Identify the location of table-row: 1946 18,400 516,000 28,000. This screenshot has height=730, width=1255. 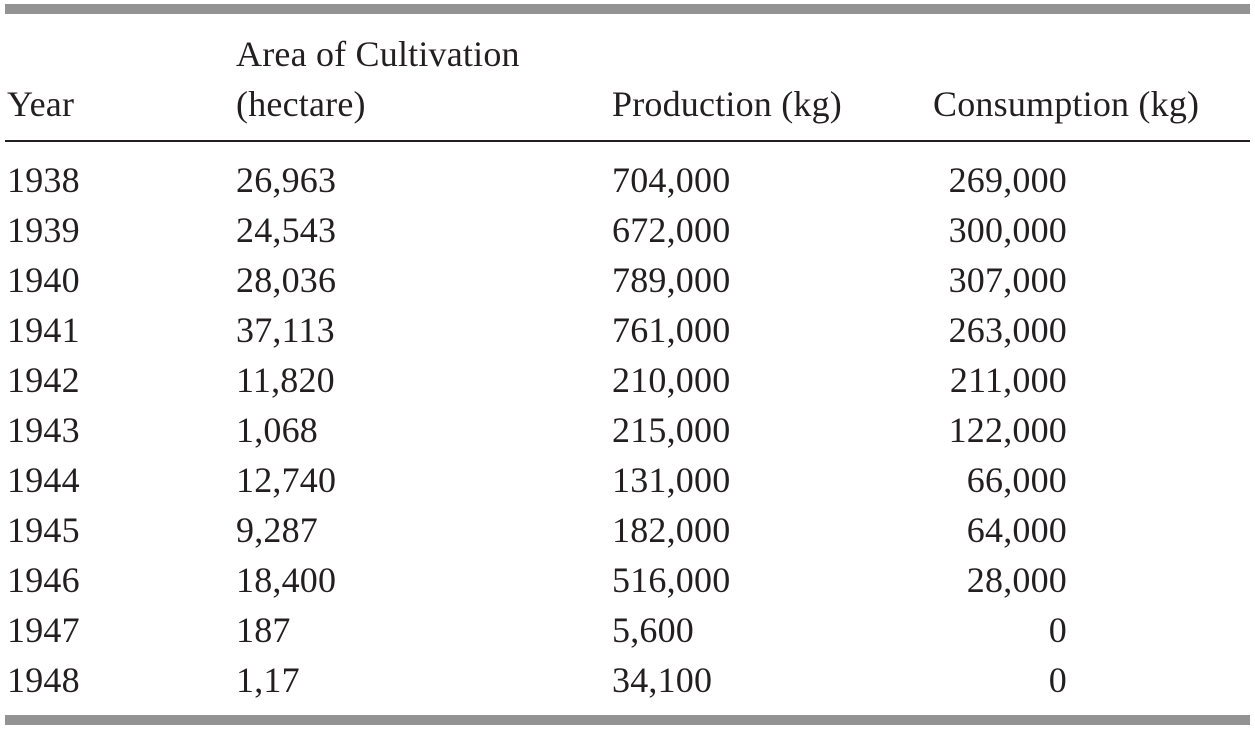
(627, 580).